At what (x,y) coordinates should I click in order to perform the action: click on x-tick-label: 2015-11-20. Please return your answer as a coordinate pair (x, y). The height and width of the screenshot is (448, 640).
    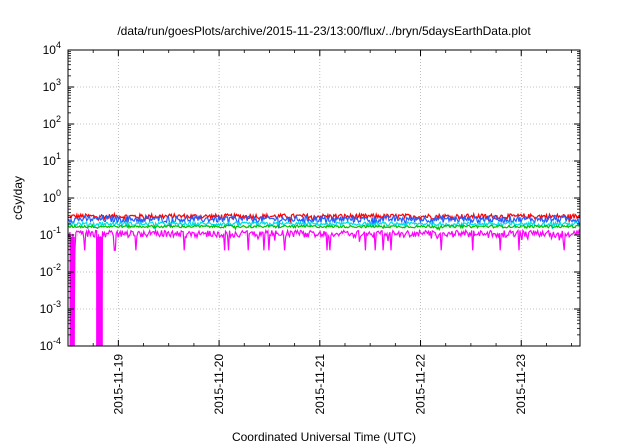
    Looking at the image, I should click on (219, 384).